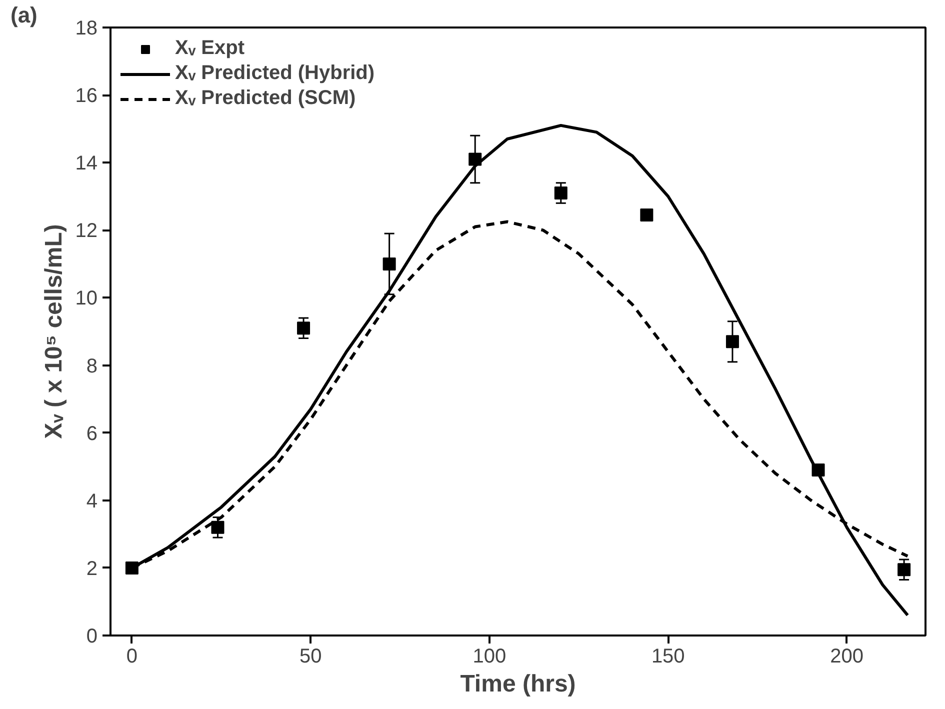 This screenshot has width=945, height=709. Describe the element at coordinates (86, 163) in the screenshot. I see `y-tick-label: 14` at that location.